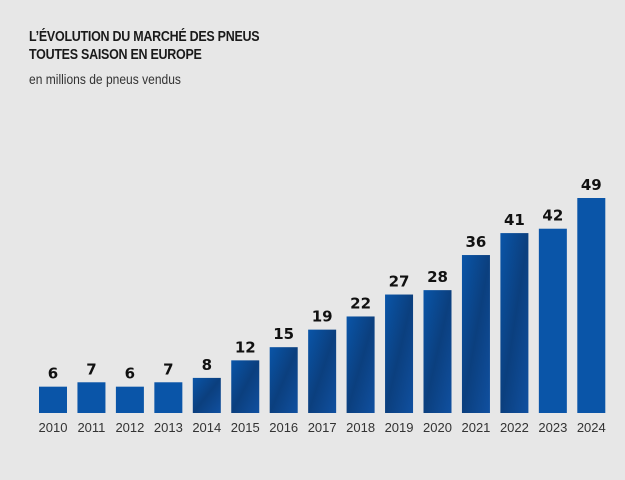 The image size is (625, 480). Describe the element at coordinates (437, 277) in the screenshot. I see `value-label-2020: 28` at that location.